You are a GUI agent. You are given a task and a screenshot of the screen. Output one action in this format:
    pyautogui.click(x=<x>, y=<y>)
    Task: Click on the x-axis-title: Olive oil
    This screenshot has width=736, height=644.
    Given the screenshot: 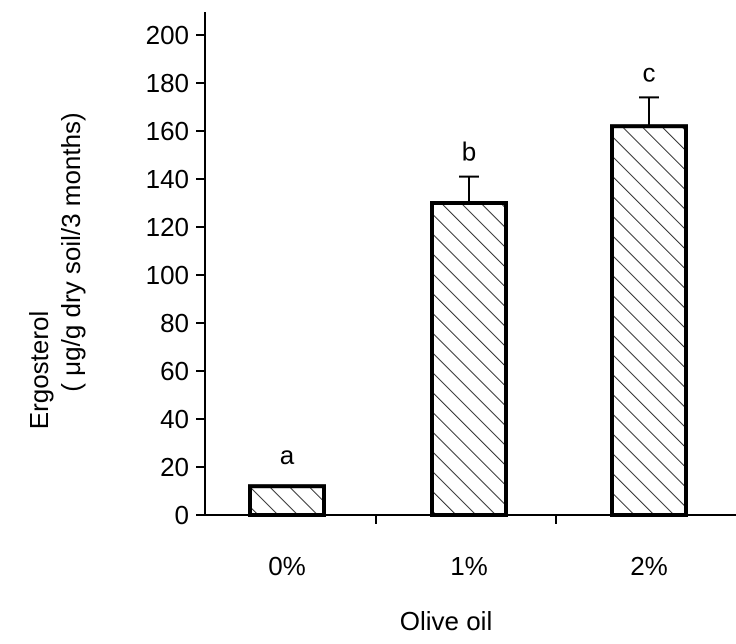 What is the action you would take?
    pyautogui.click(x=446, y=621)
    